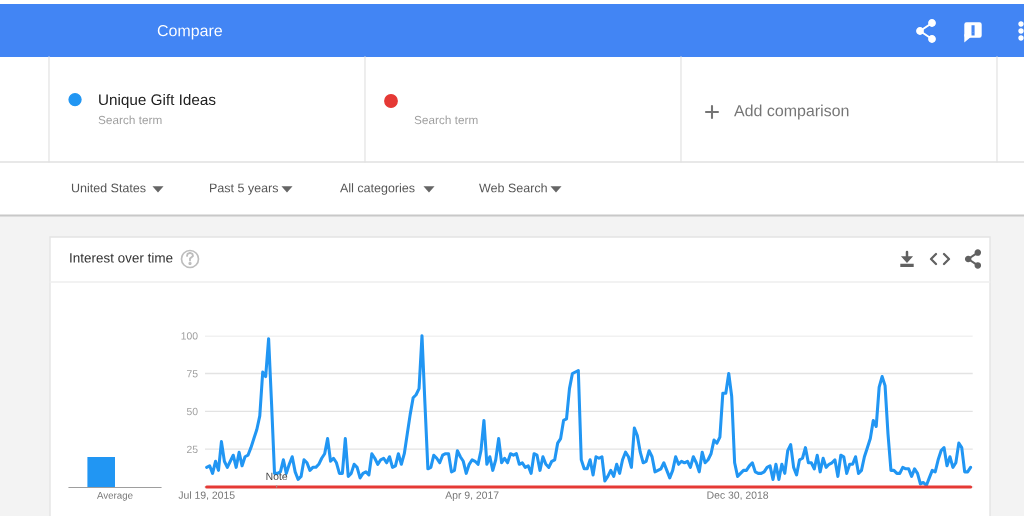 This screenshot has width=1024, height=516. I want to click on x-tick-label: Jul 19, 2015, so click(206, 496).